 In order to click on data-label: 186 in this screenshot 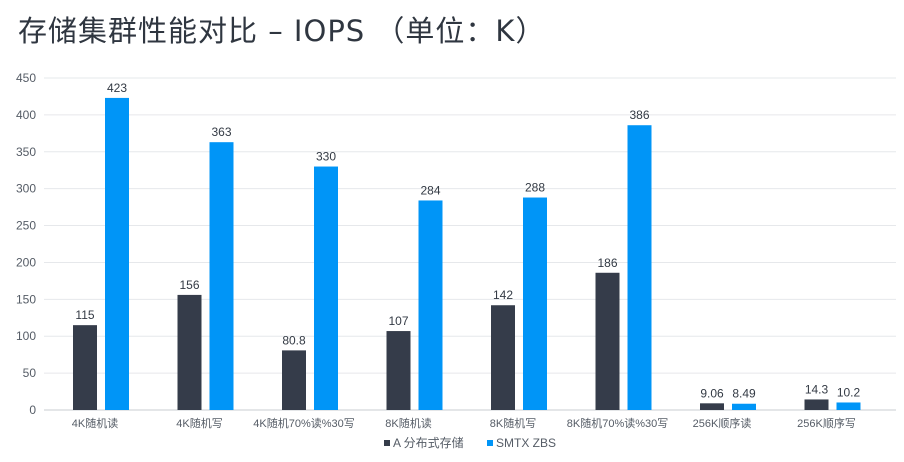, I will do `click(607, 263)`.